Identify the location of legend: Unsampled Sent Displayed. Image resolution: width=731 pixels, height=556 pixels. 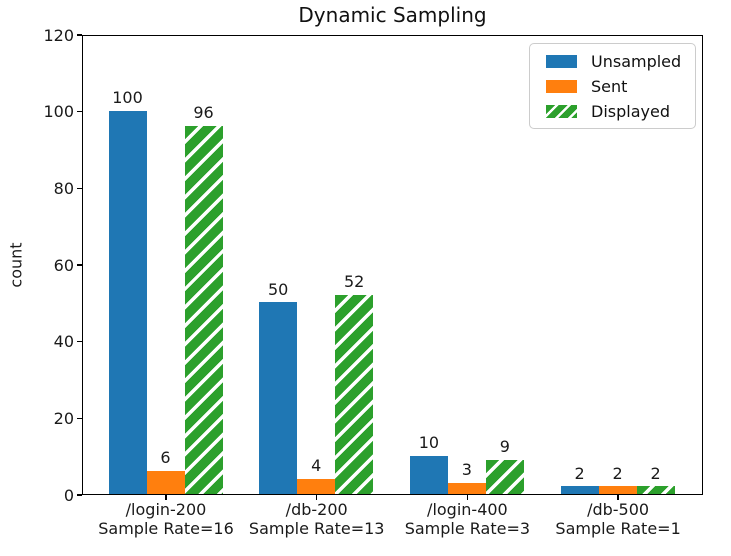
(612, 86).